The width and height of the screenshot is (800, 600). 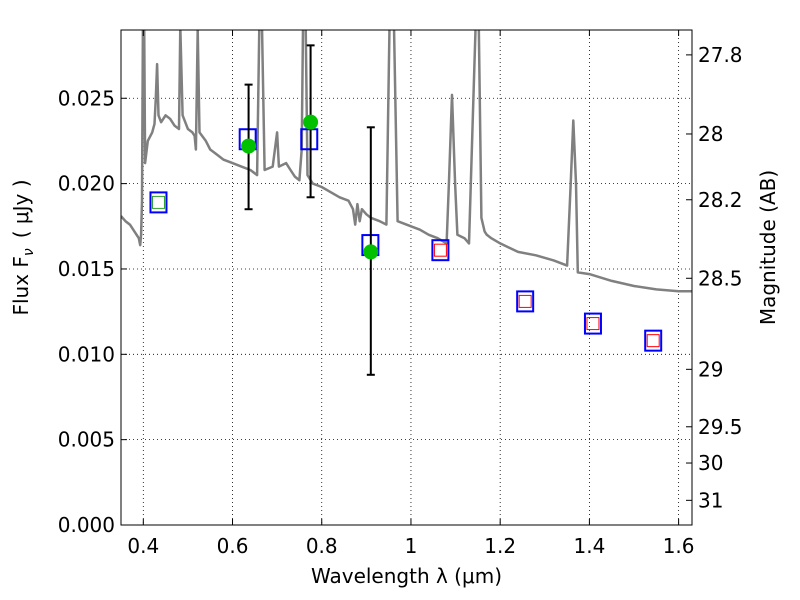 What do you see at coordinates (500, 546) in the screenshot?
I see `x-tick-label: 1.2` at bounding box center [500, 546].